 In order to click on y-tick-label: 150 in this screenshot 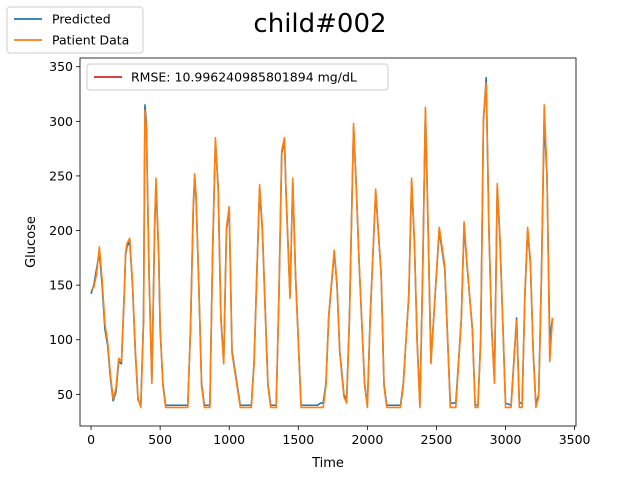, I will do `click(61, 285)`.